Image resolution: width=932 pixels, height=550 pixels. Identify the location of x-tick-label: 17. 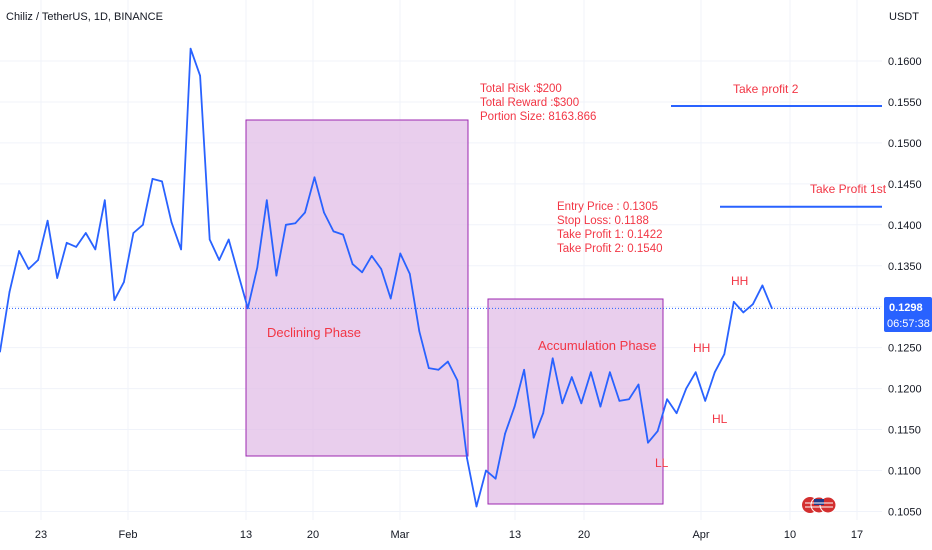
(857, 535).